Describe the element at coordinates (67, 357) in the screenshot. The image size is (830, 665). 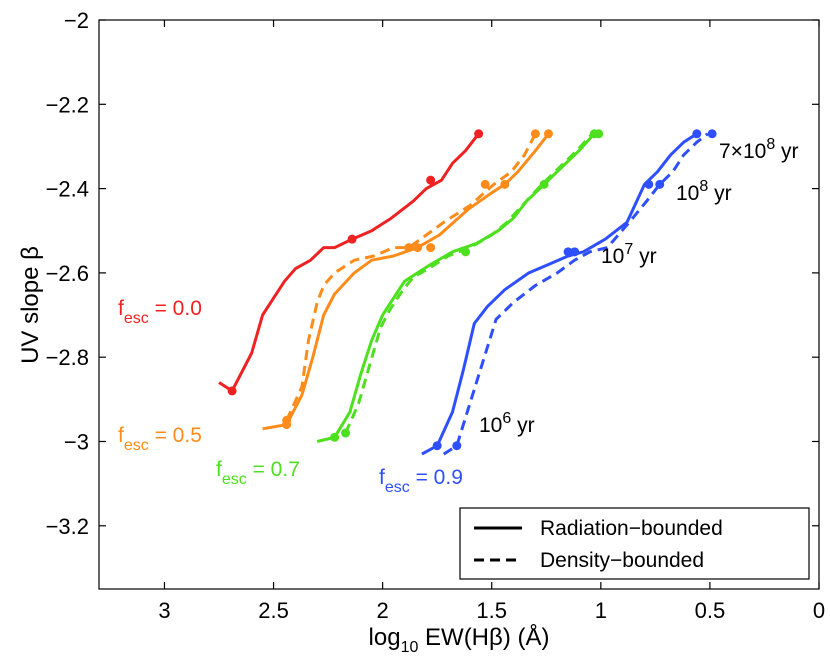
I see `y-tick-label: −2.8` at that location.